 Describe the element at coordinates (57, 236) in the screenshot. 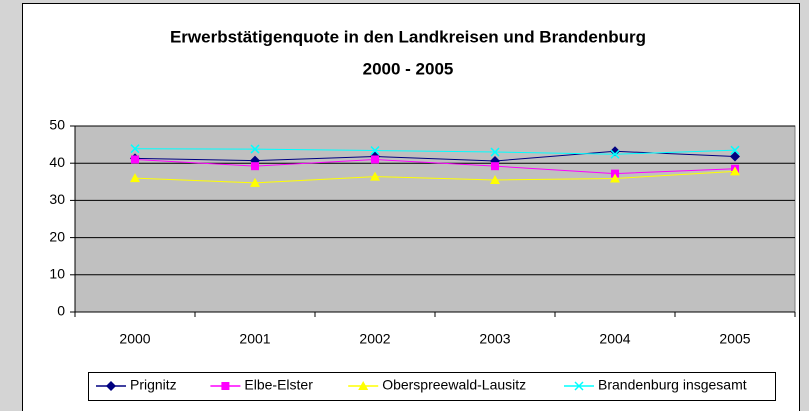

I see `y-tick-label: 20` at that location.